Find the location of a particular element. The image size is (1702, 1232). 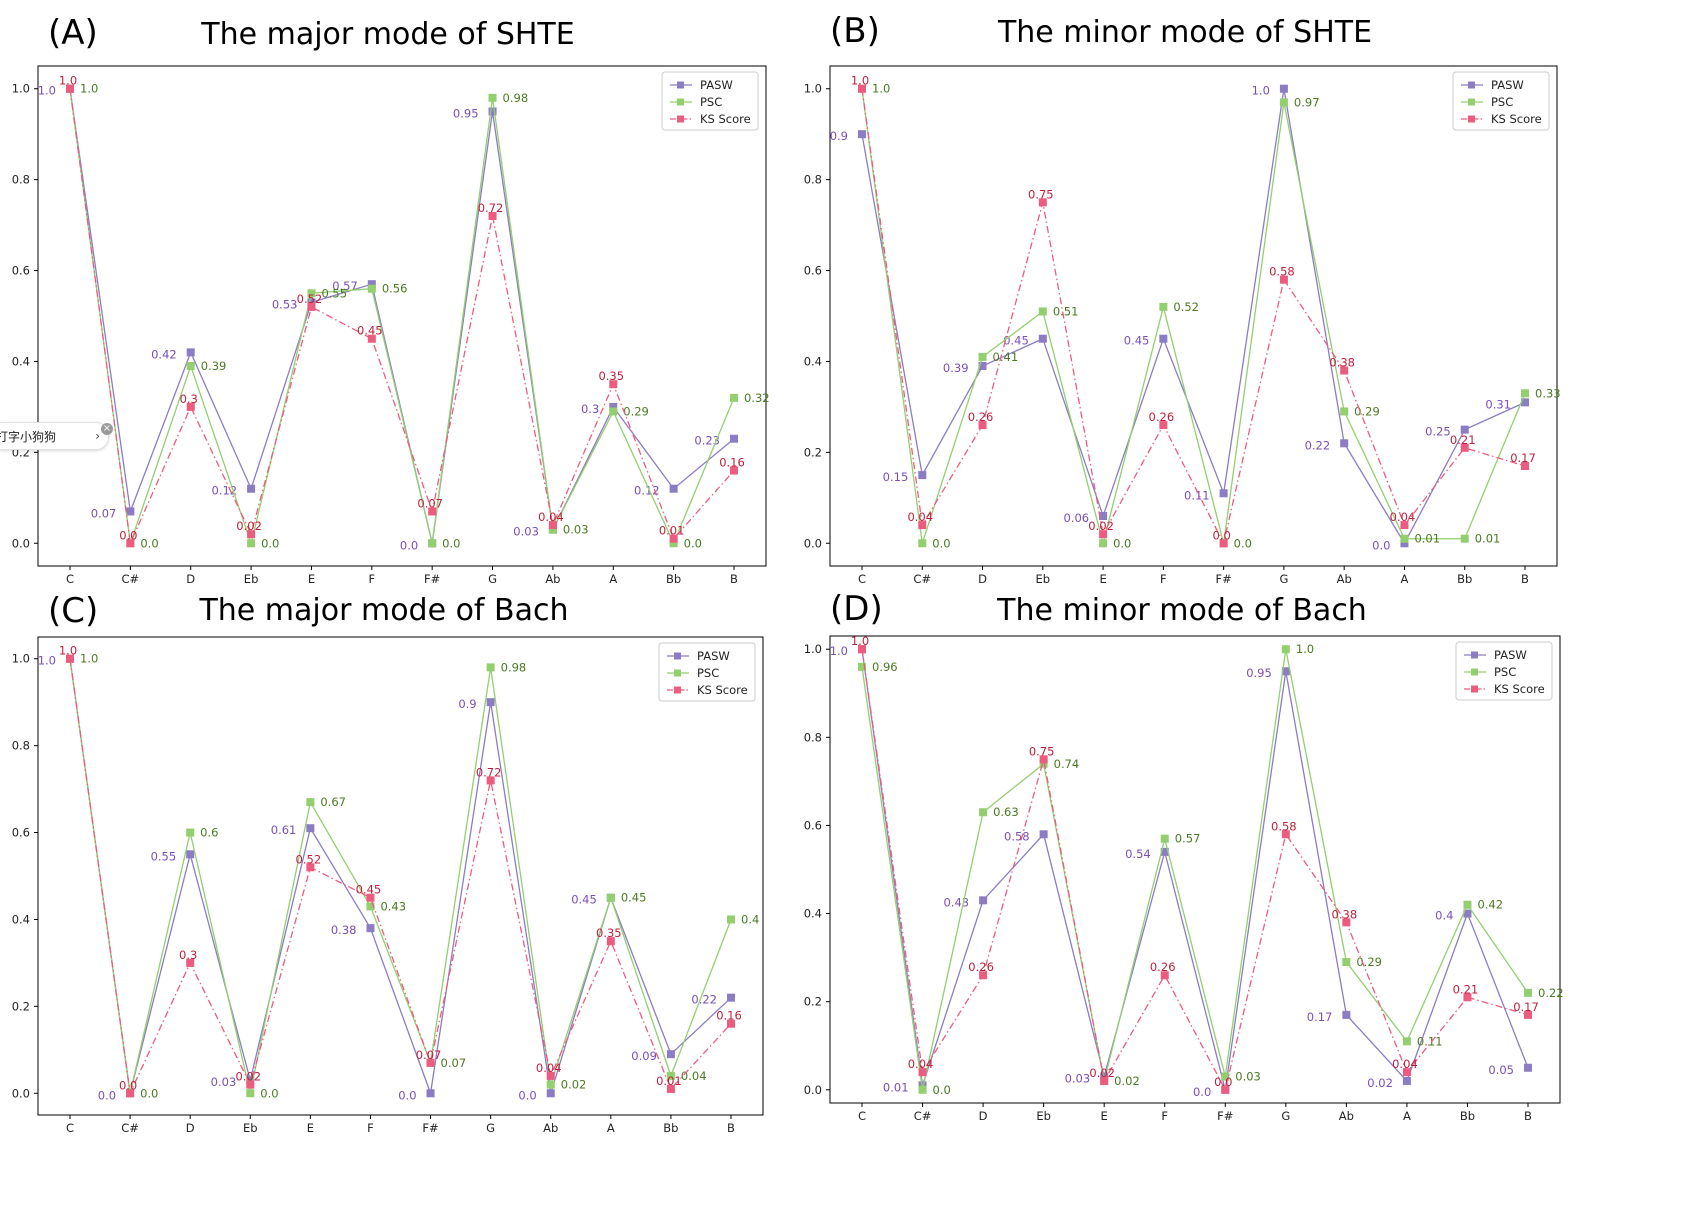

x-tick-label: Ab is located at coordinates (550, 1128).